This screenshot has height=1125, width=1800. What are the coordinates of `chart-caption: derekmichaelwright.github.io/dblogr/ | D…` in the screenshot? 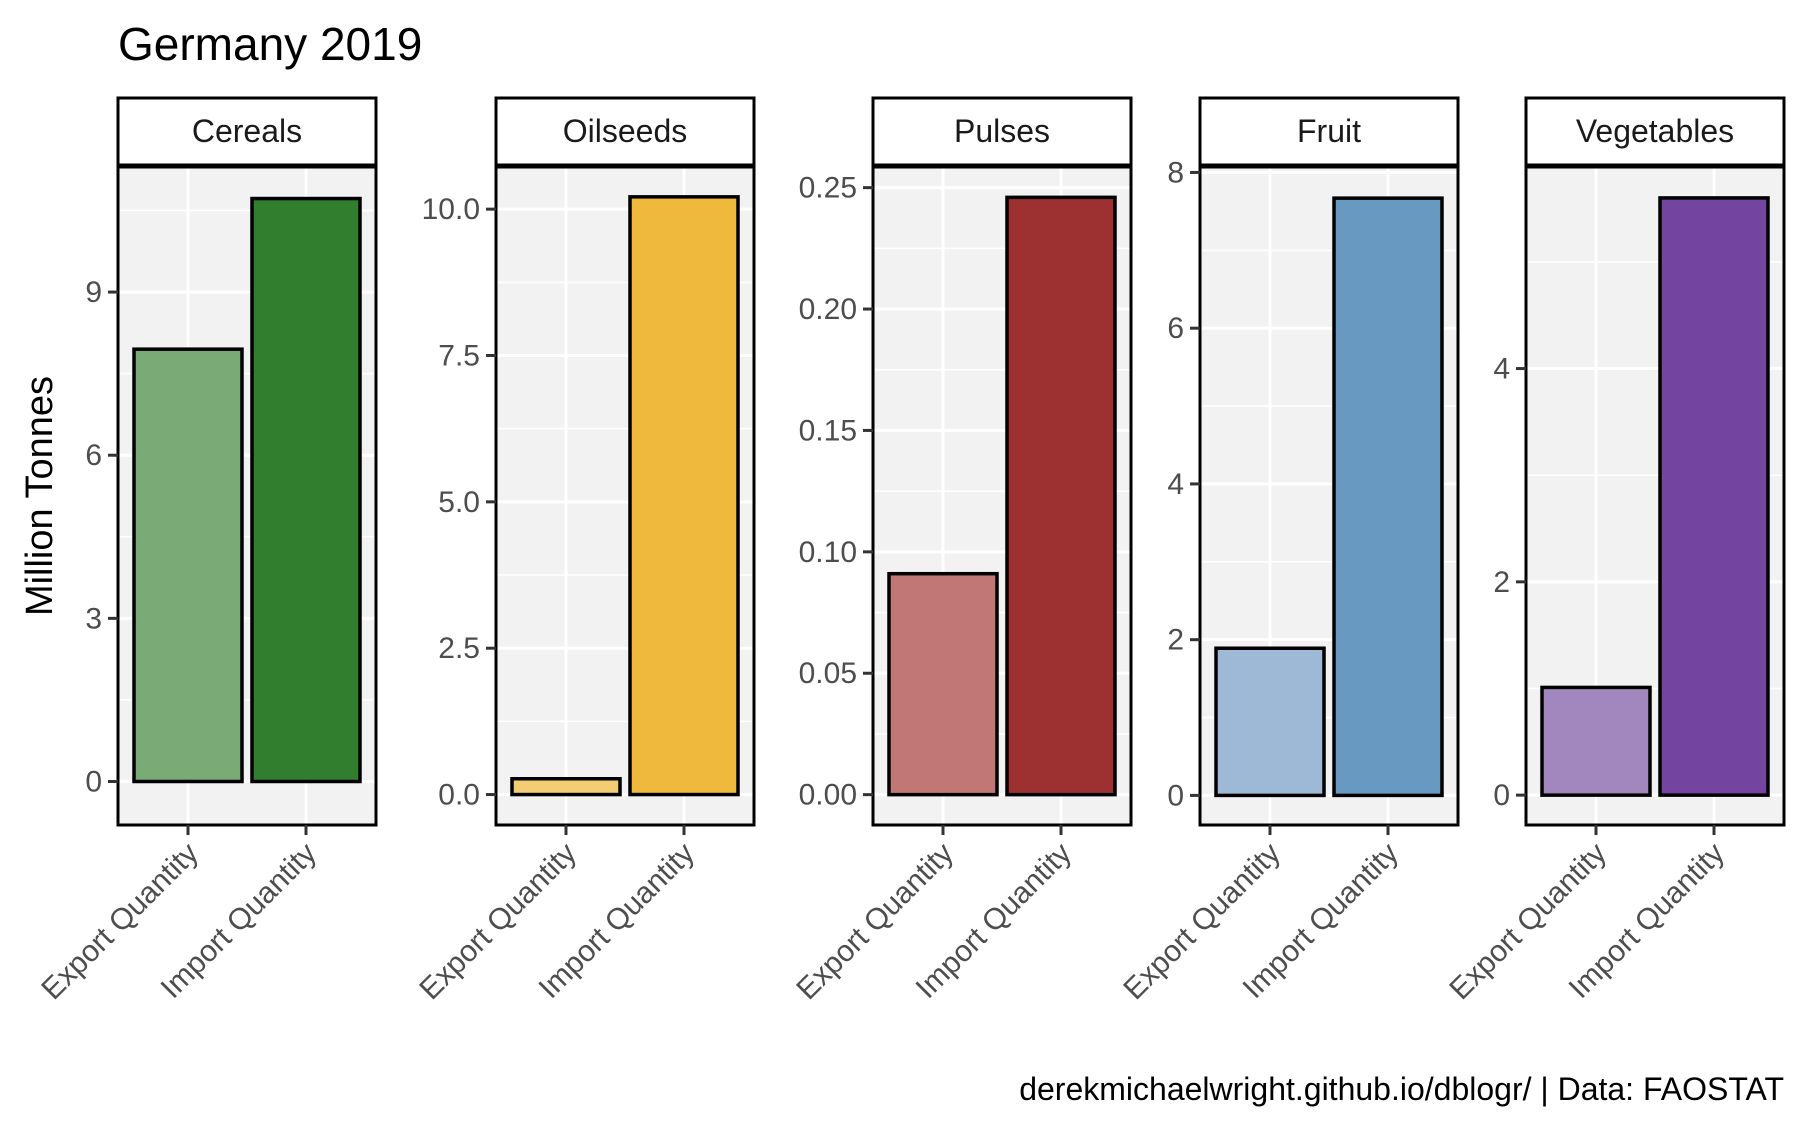 It's located at (1401, 1089).